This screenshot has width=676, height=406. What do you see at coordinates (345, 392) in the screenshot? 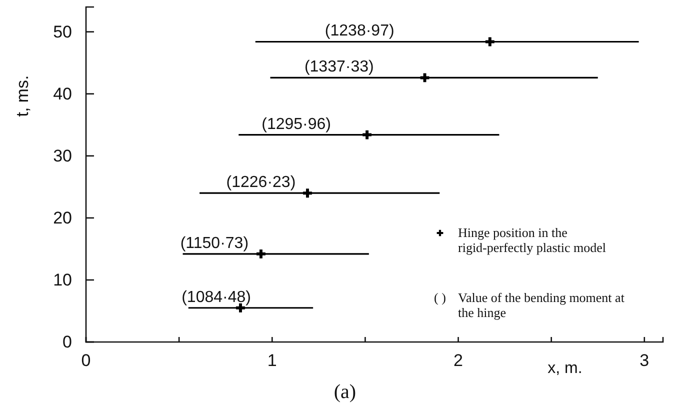
I see `text: (a)` at bounding box center [345, 392].